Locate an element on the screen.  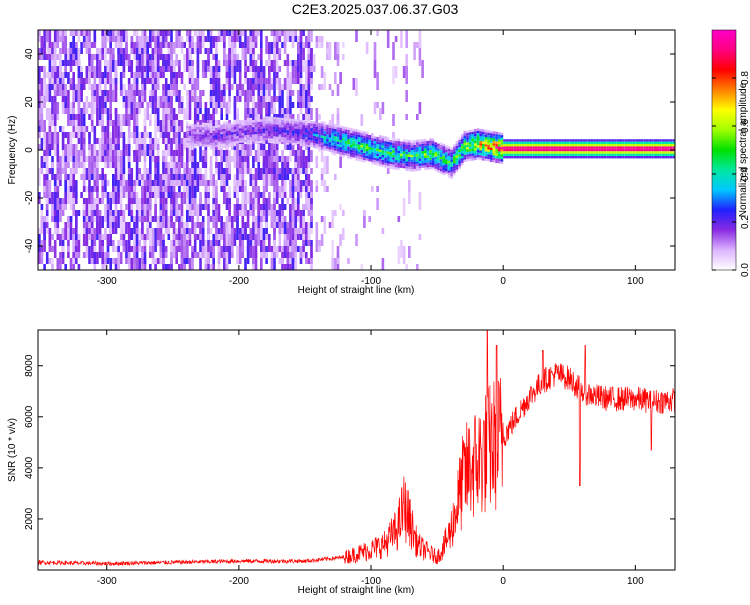
spectrogram-y-tick-label: 40 is located at coordinates (29, 54).